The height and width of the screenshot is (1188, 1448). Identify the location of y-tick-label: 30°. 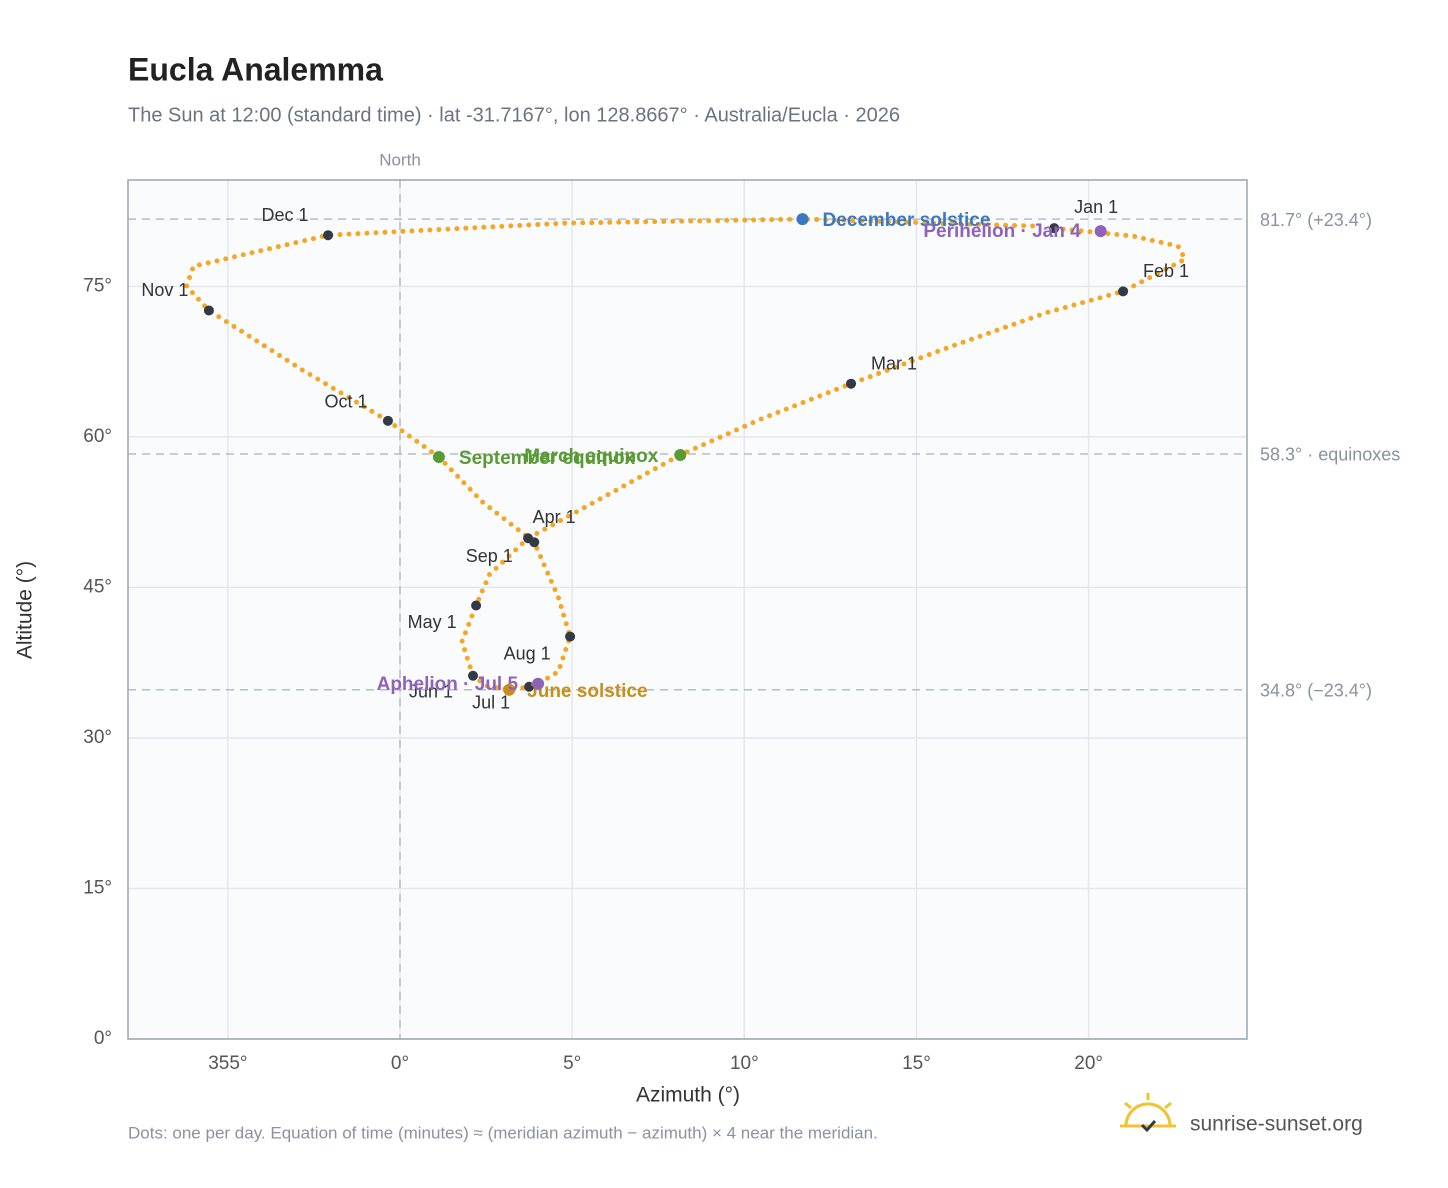
(97, 737).